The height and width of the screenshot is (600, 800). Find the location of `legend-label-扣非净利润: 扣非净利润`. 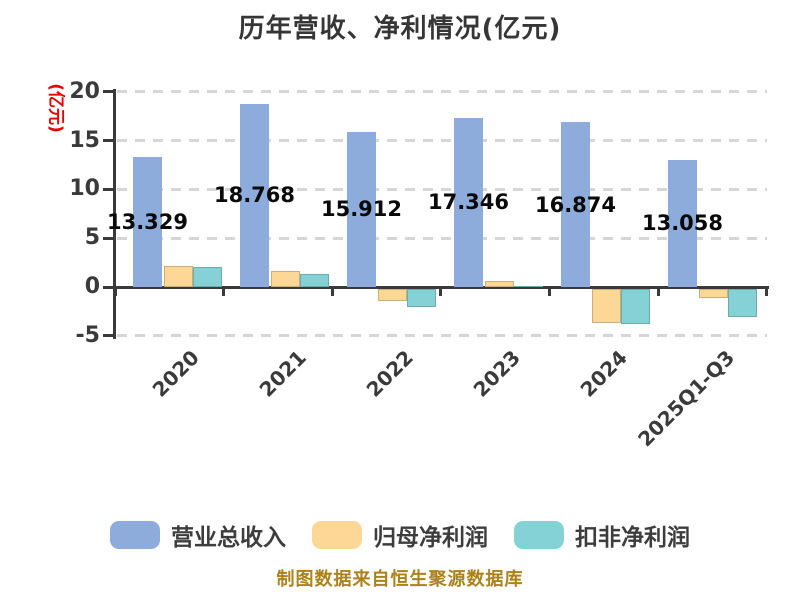

legend-label-扣非净利润: 扣非净利润 is located at coordinates (632, 538).